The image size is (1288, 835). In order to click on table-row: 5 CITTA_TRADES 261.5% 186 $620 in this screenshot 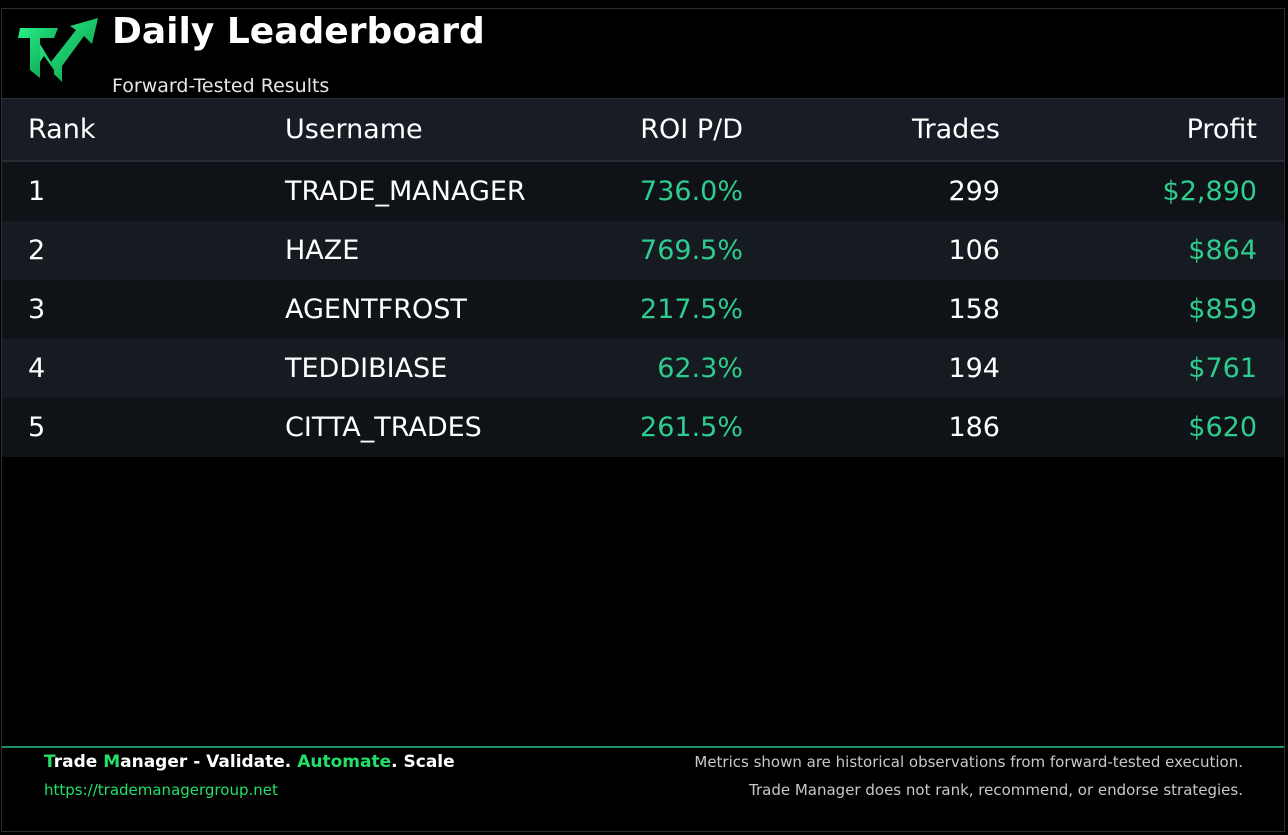, I will do `click(643, 427)`.